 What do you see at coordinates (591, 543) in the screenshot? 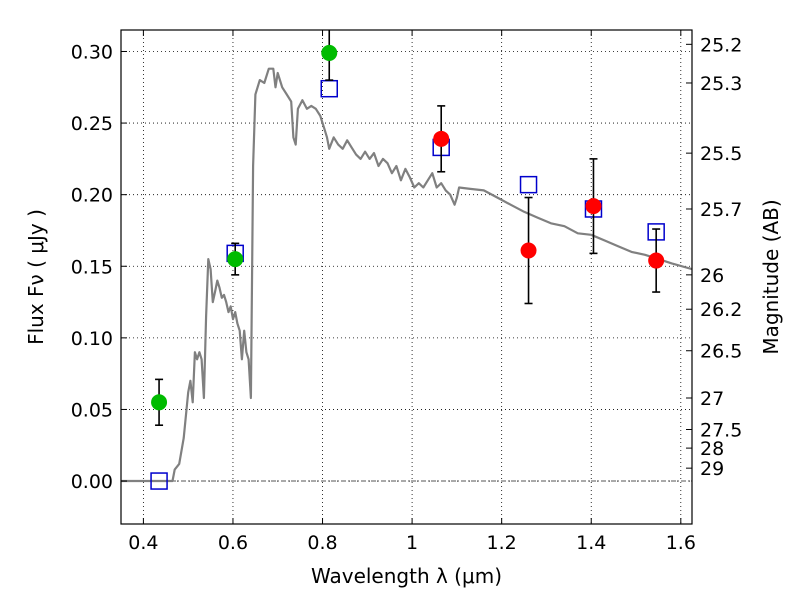
I see `x-tick-label: 1.4` at bounding box center [591, 543].